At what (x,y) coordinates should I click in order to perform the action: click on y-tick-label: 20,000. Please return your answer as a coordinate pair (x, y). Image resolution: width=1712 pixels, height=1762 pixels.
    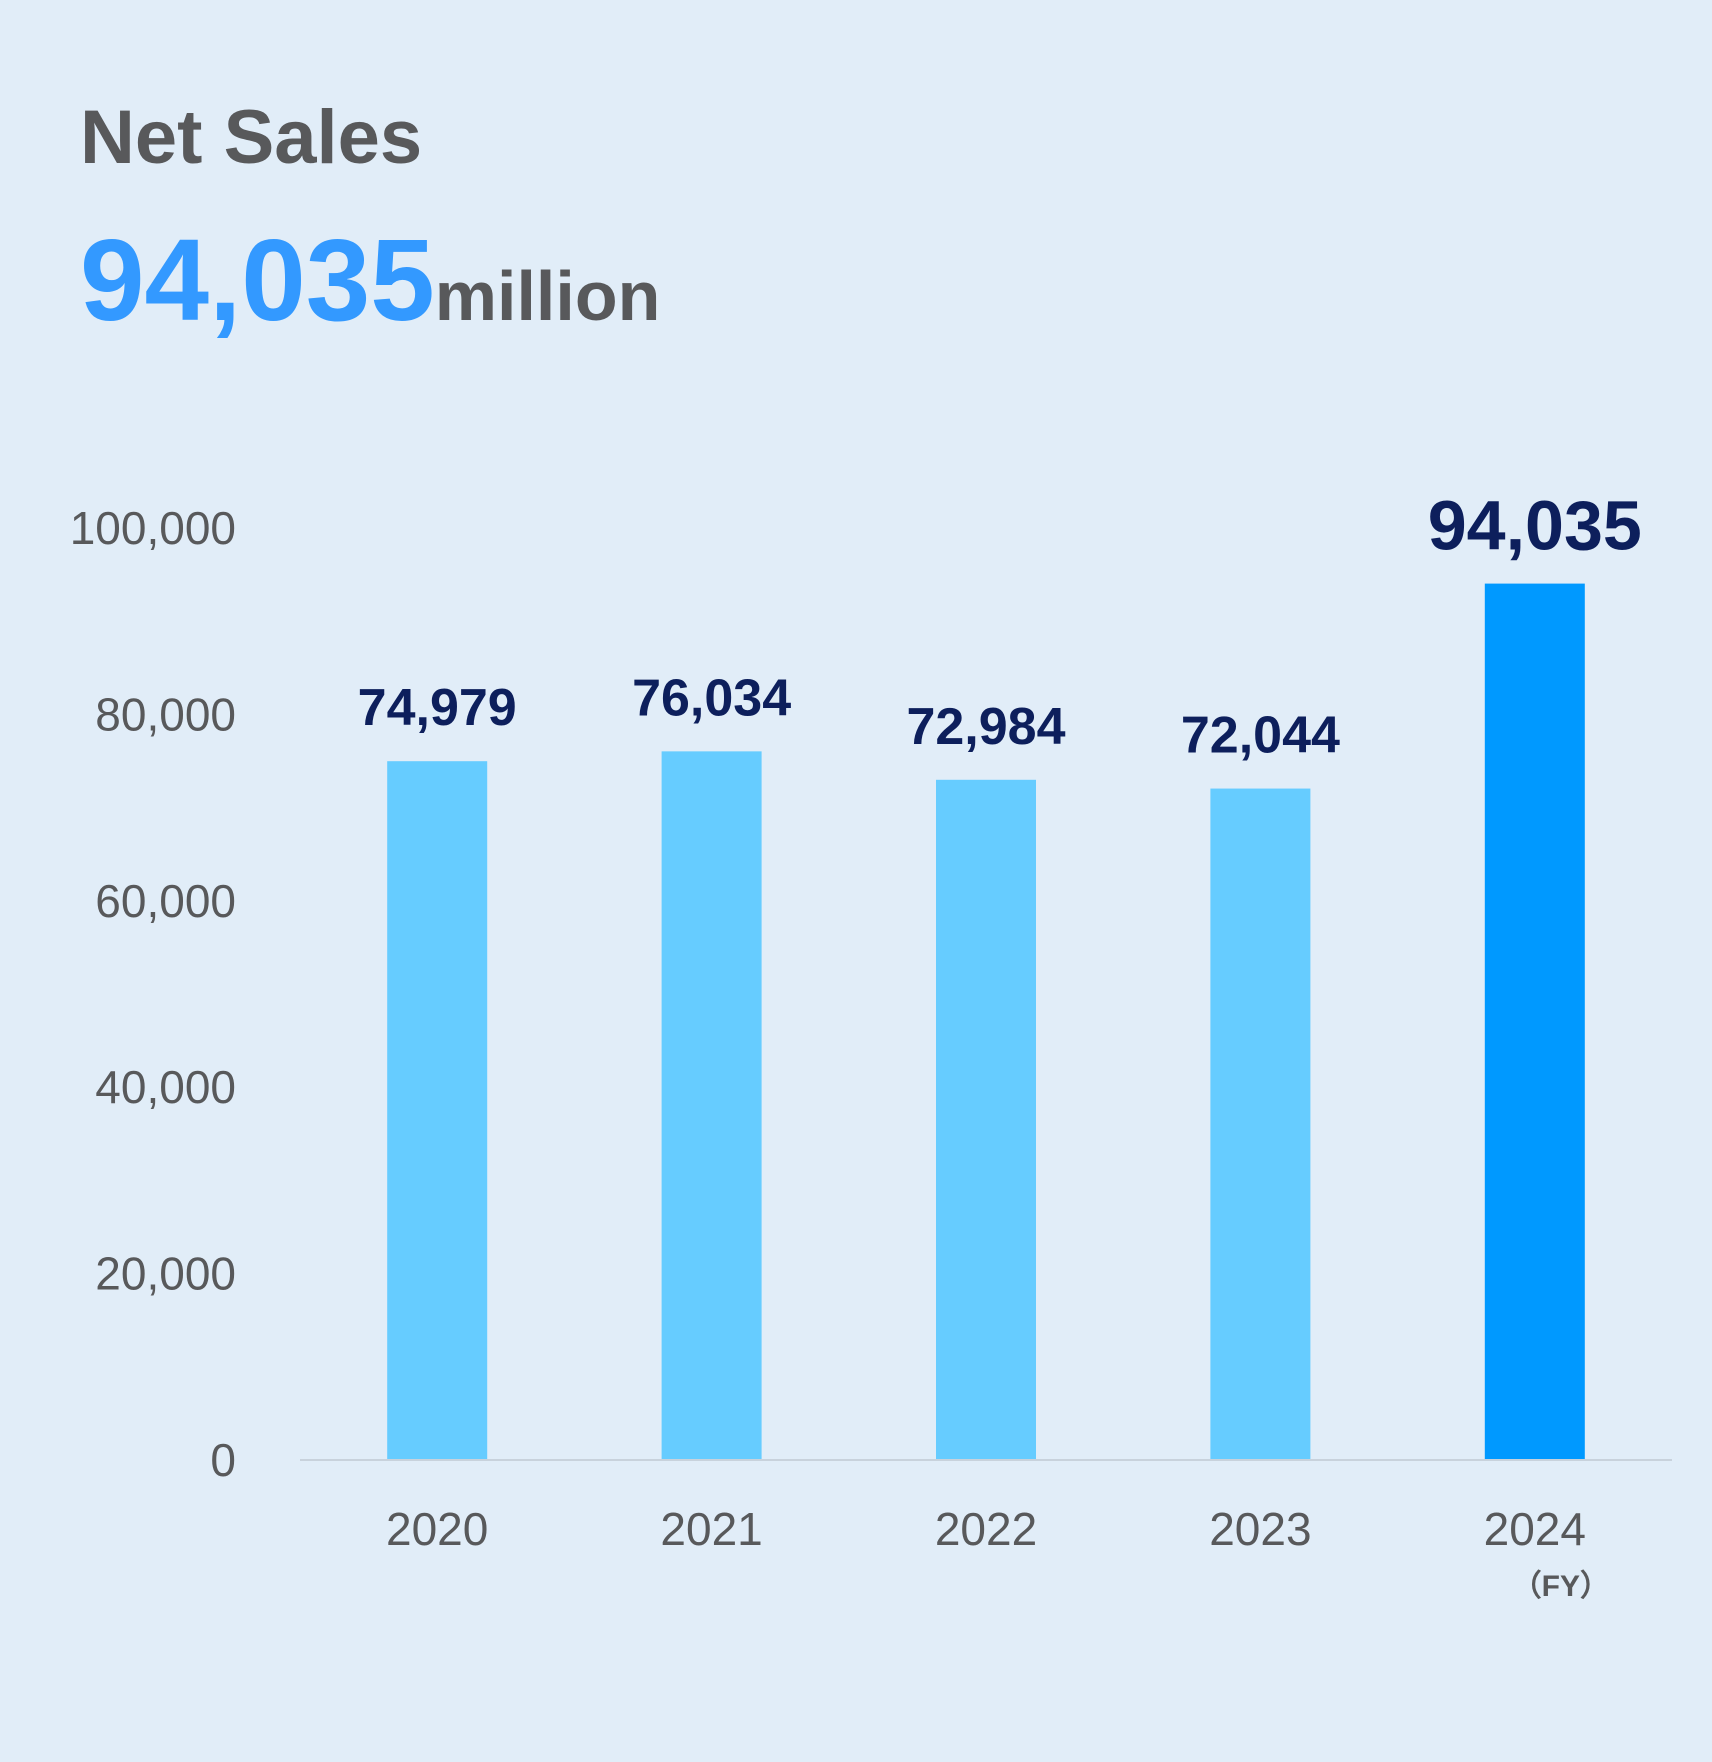
    Looking at the image, I should click on (165, 1274).